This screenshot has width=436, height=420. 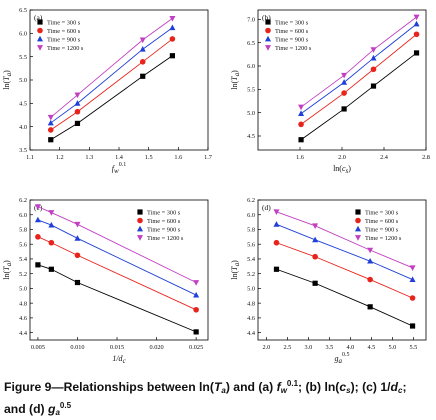 I want to click on x-tick-label: 1.2, so click(x=60, y=157).